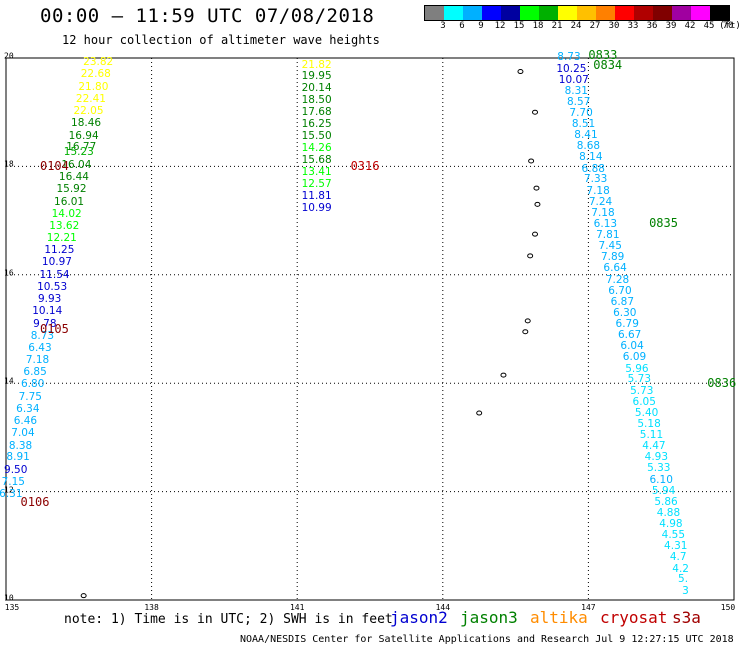 The width and height of the screenshot is (740, 650). Describe the element at coordinates (45, 323) in the screenshot. I see `wave-height-point: 9.78` at that location.